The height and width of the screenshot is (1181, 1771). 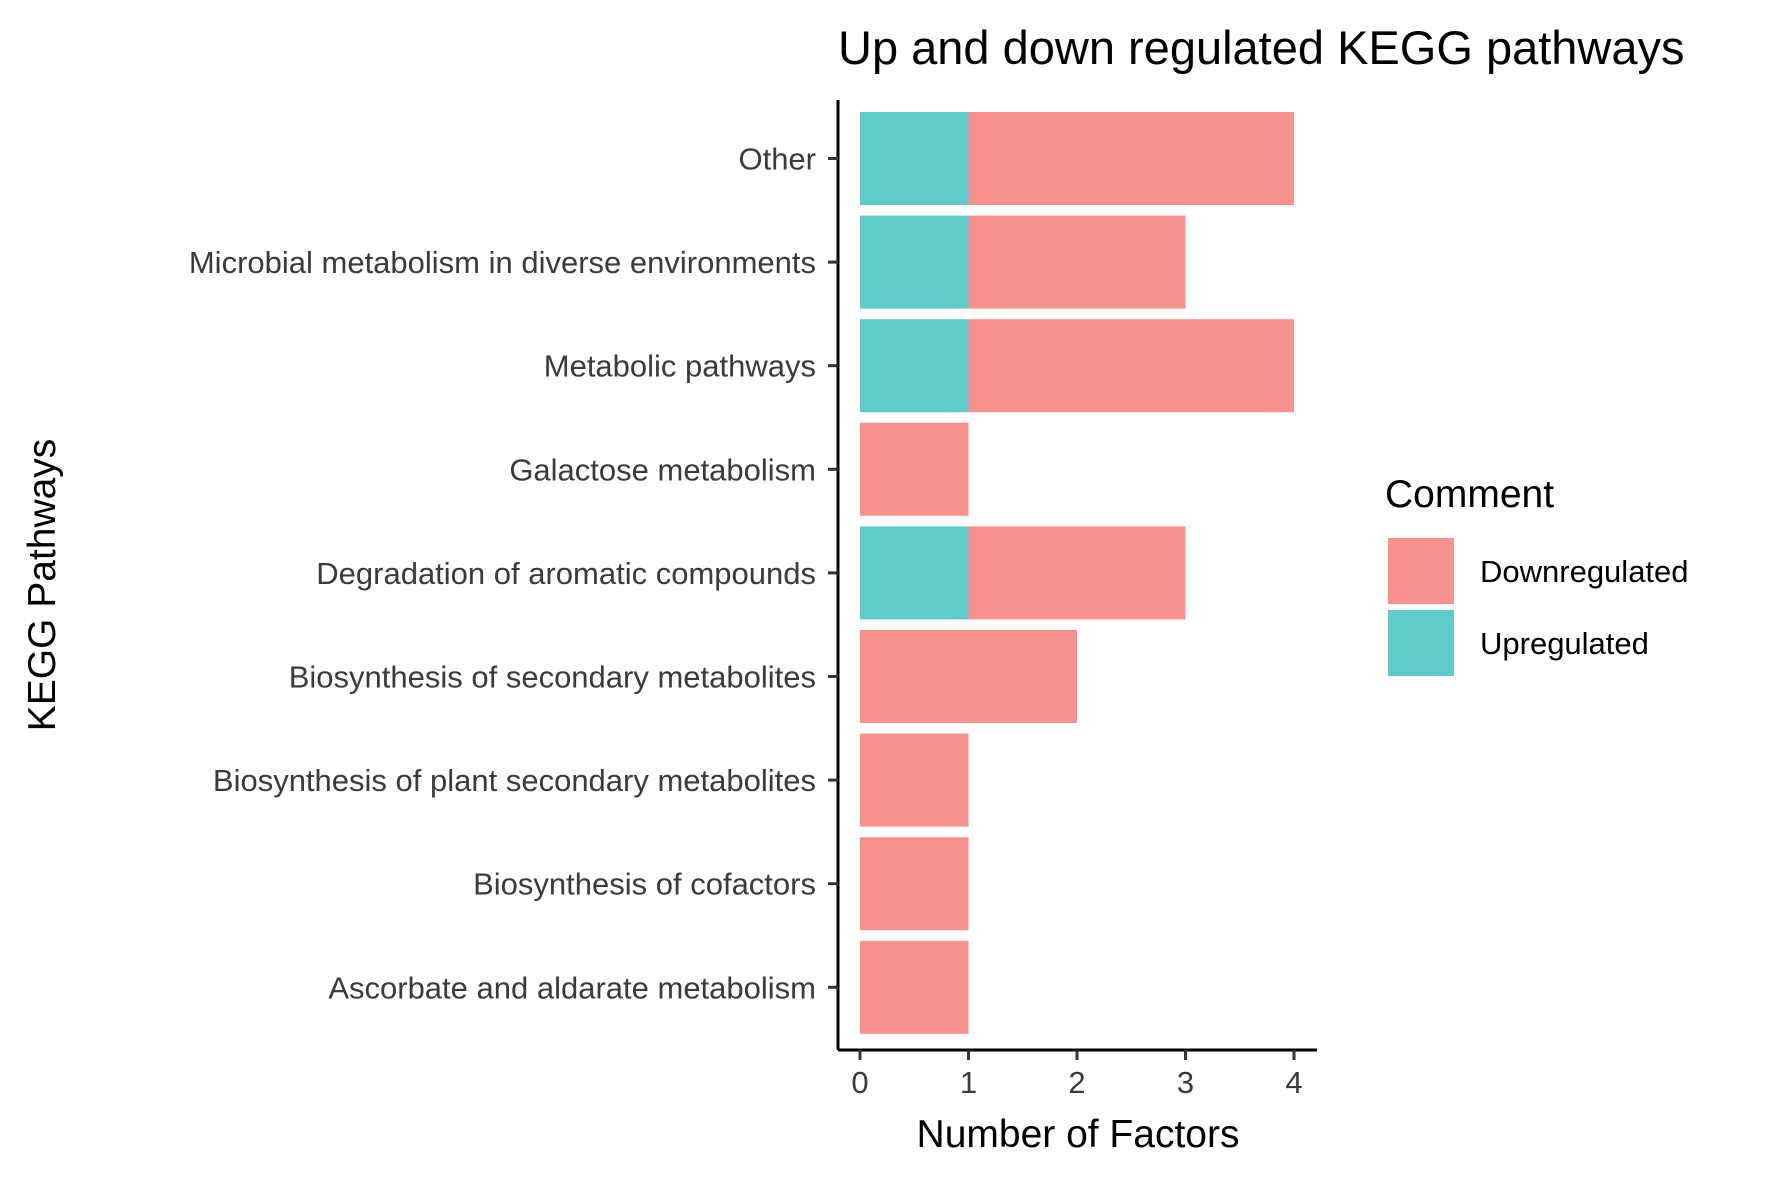 I want to click on bar-downregulated-biosynthesis-of-secondary-metabolites, so click(x=968, y=676).